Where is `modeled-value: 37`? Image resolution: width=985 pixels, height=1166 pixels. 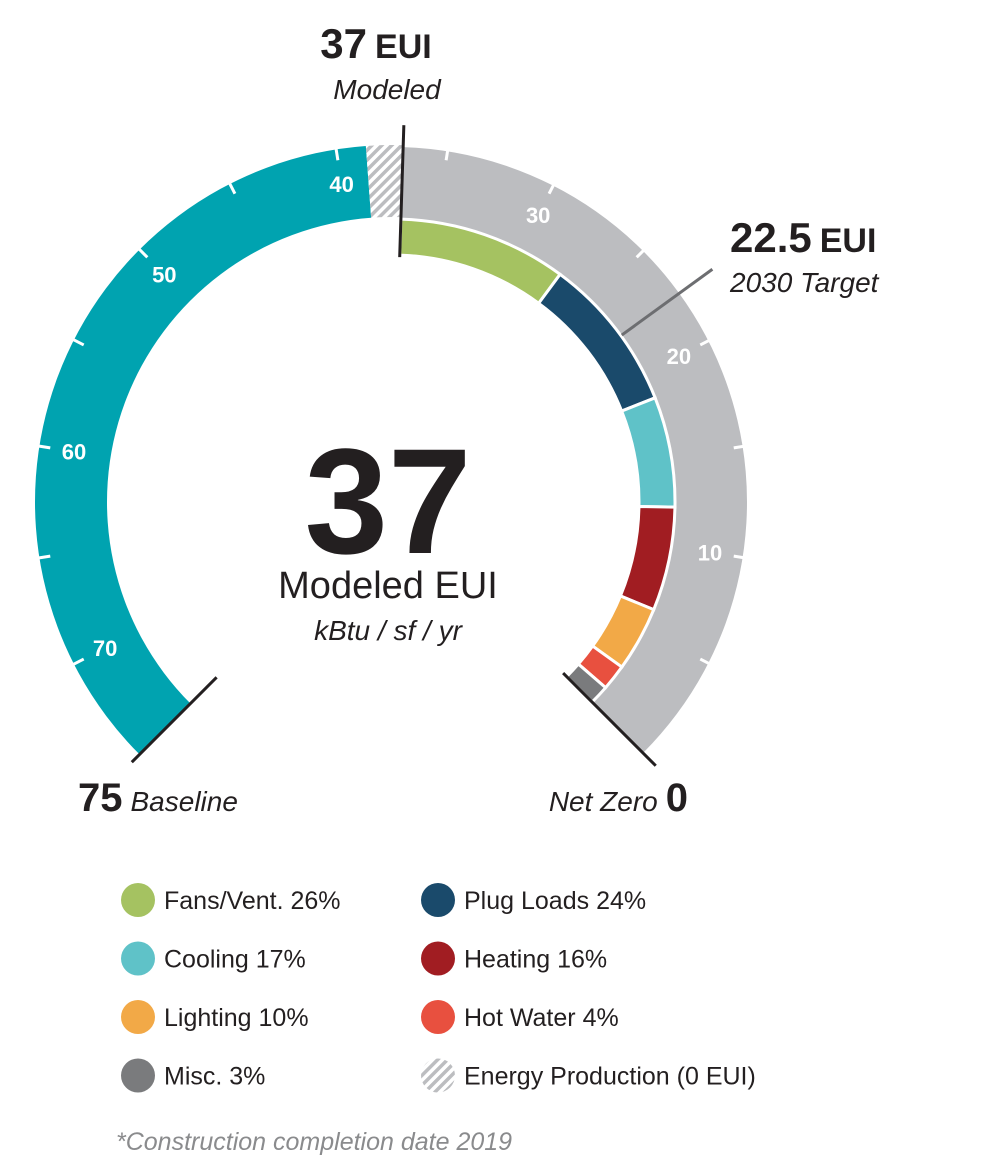 modeled-value: 37 is located at coordinates (343, 43).